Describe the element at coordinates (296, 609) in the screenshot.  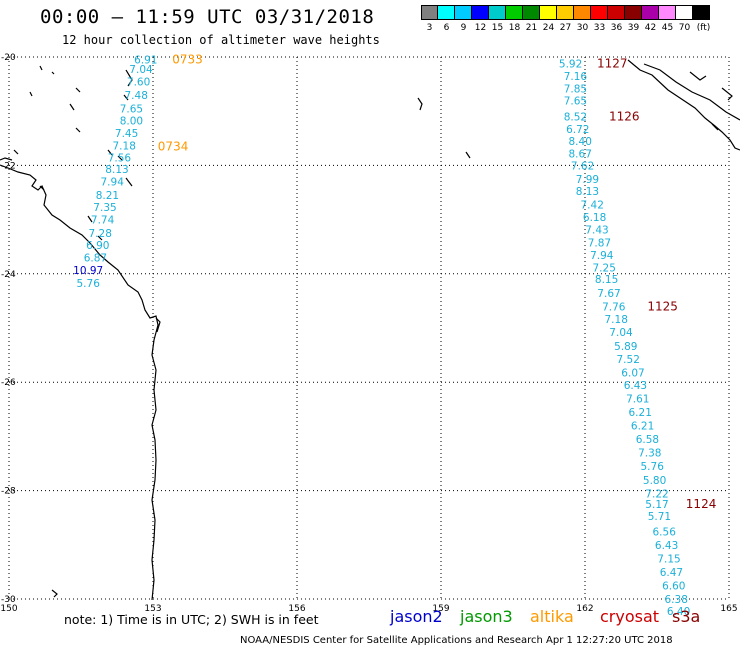
I see `lon-tick-label: 156` at that location.